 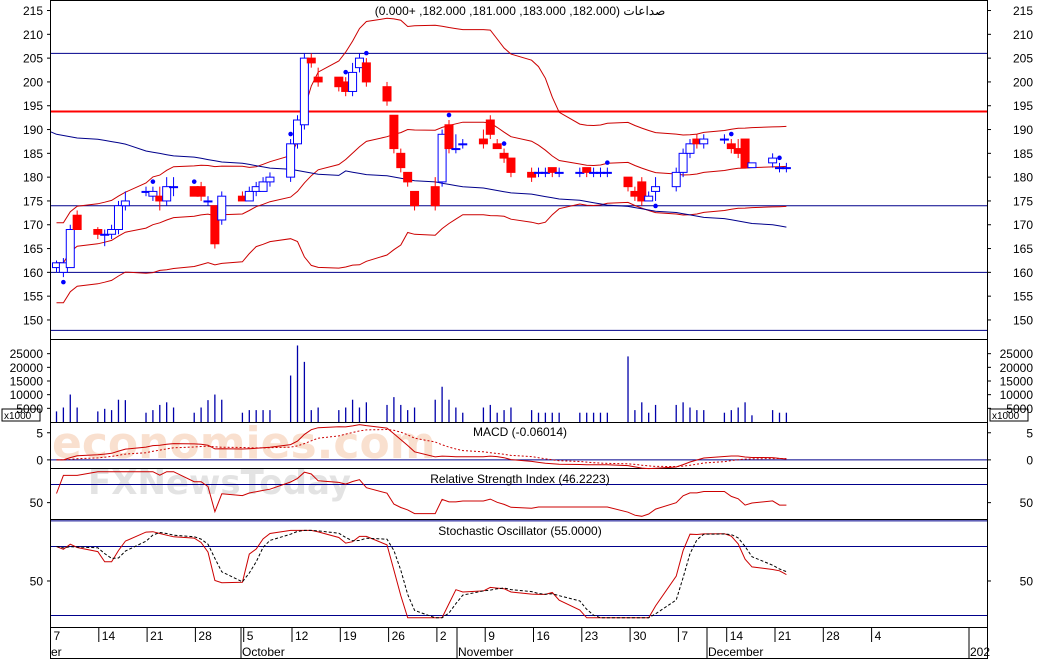 I want to click on price-axis-label-left: 150, so click(x=33, y=320).